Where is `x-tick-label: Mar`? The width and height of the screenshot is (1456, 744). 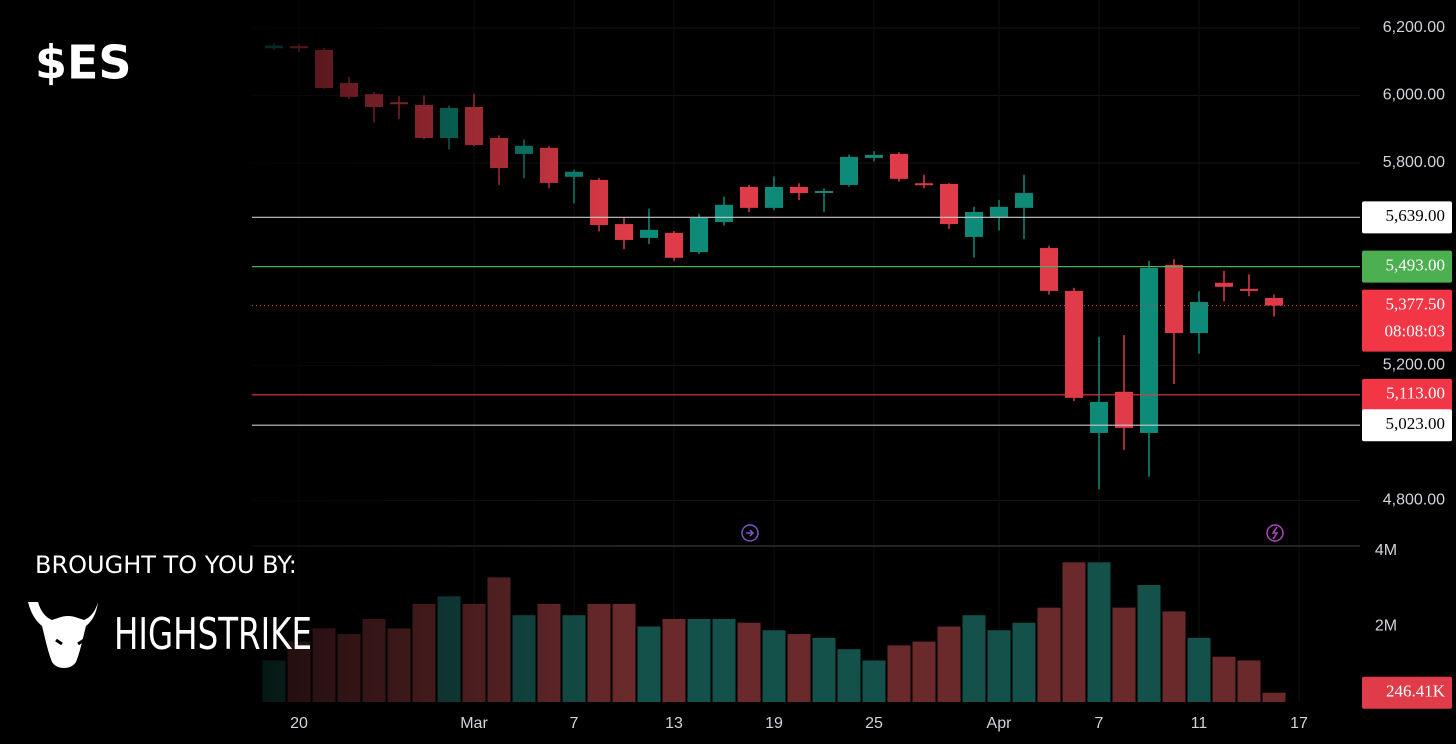
x-tick-label: Mar is located at coordinates (474, 723).